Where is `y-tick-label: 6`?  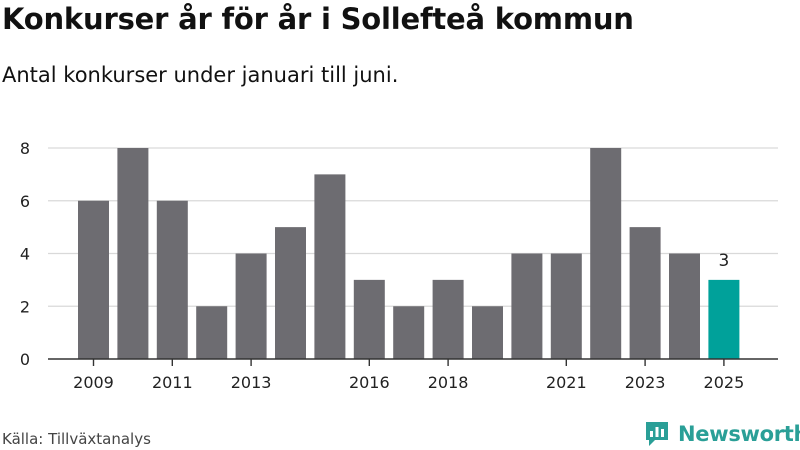 y-tick-label: 6 is located at coordinates (25, 201).